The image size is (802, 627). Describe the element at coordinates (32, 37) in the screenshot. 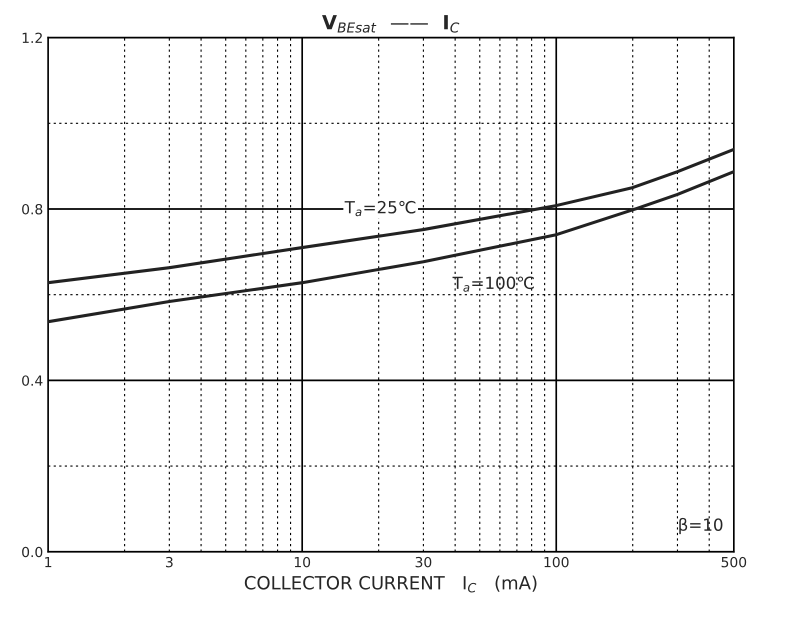

I see `y-tick-label: 1.2` at that location.